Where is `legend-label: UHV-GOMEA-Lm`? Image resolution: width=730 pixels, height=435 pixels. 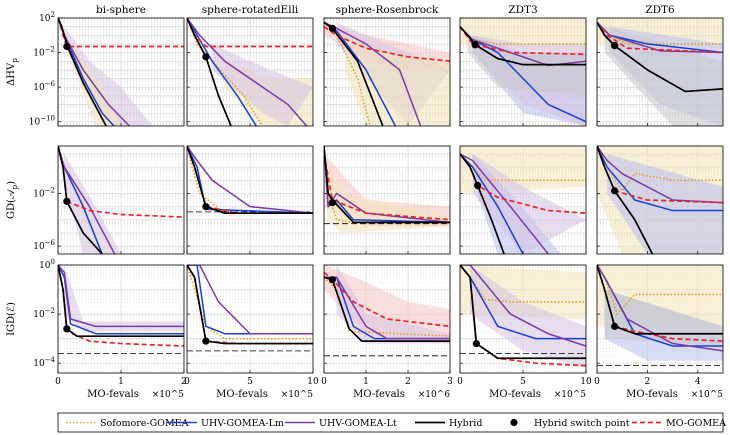 legend-label: UHV-GOMEA-Lm is located at coordinates (242, 423).